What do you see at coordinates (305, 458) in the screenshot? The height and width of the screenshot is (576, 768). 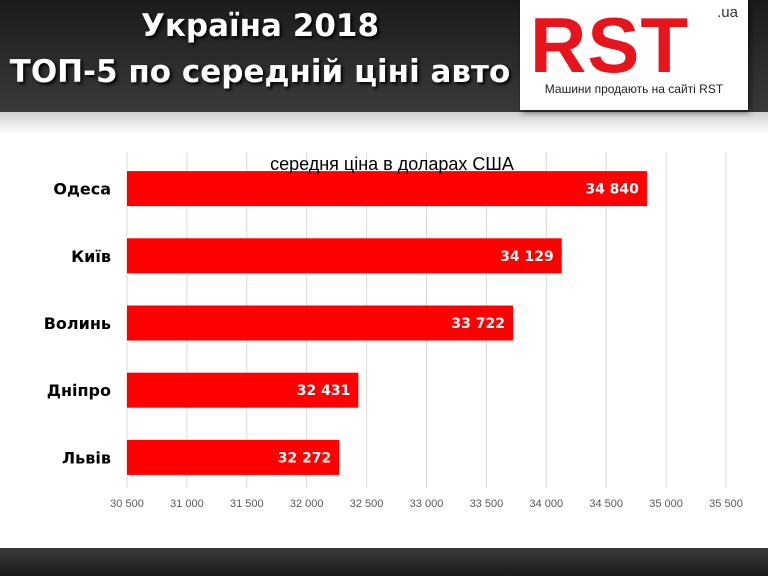 I see `bar-value-label: 32 272` at bounding box center [305, 458].